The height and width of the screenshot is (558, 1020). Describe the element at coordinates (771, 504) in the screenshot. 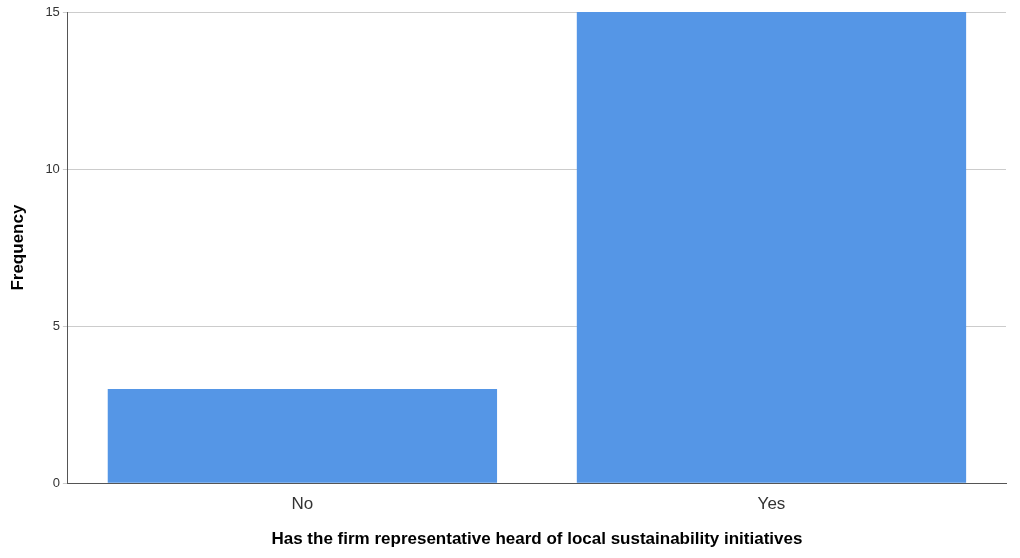

I see `x-tick-label: Yes` at that location.